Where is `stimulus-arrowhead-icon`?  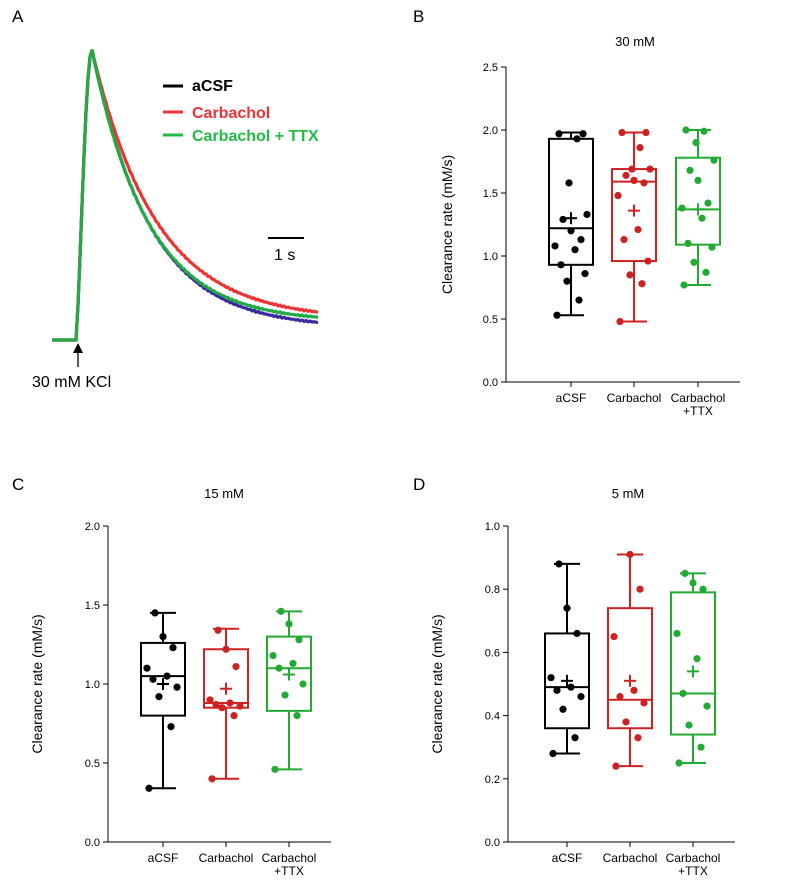
stimulus-arrowhead-icon is located at coordinates (78, 348).